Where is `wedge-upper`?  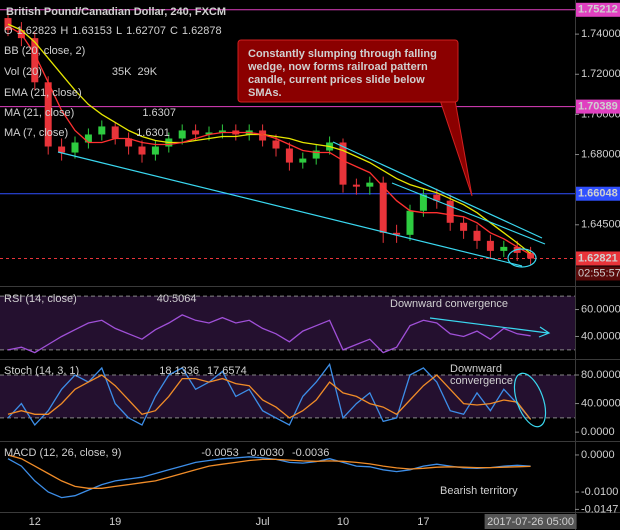 wedge-upper is located at coordinates (437, 190).